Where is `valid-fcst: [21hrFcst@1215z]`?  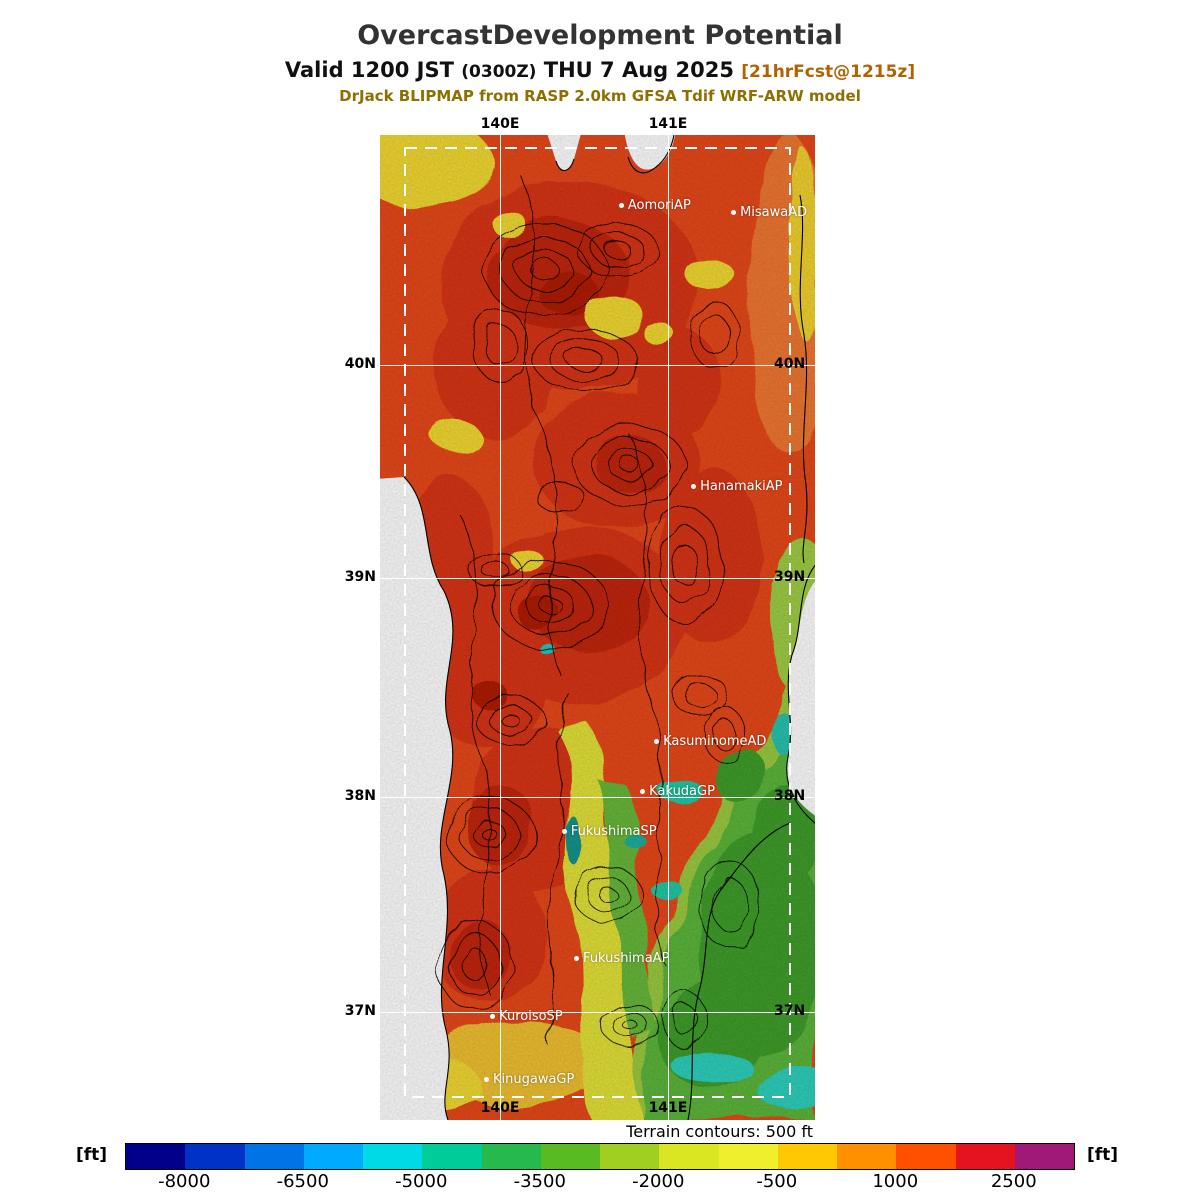
valid-fcst: [21hrFcst@1215z] is located at coordinates (828, 72).